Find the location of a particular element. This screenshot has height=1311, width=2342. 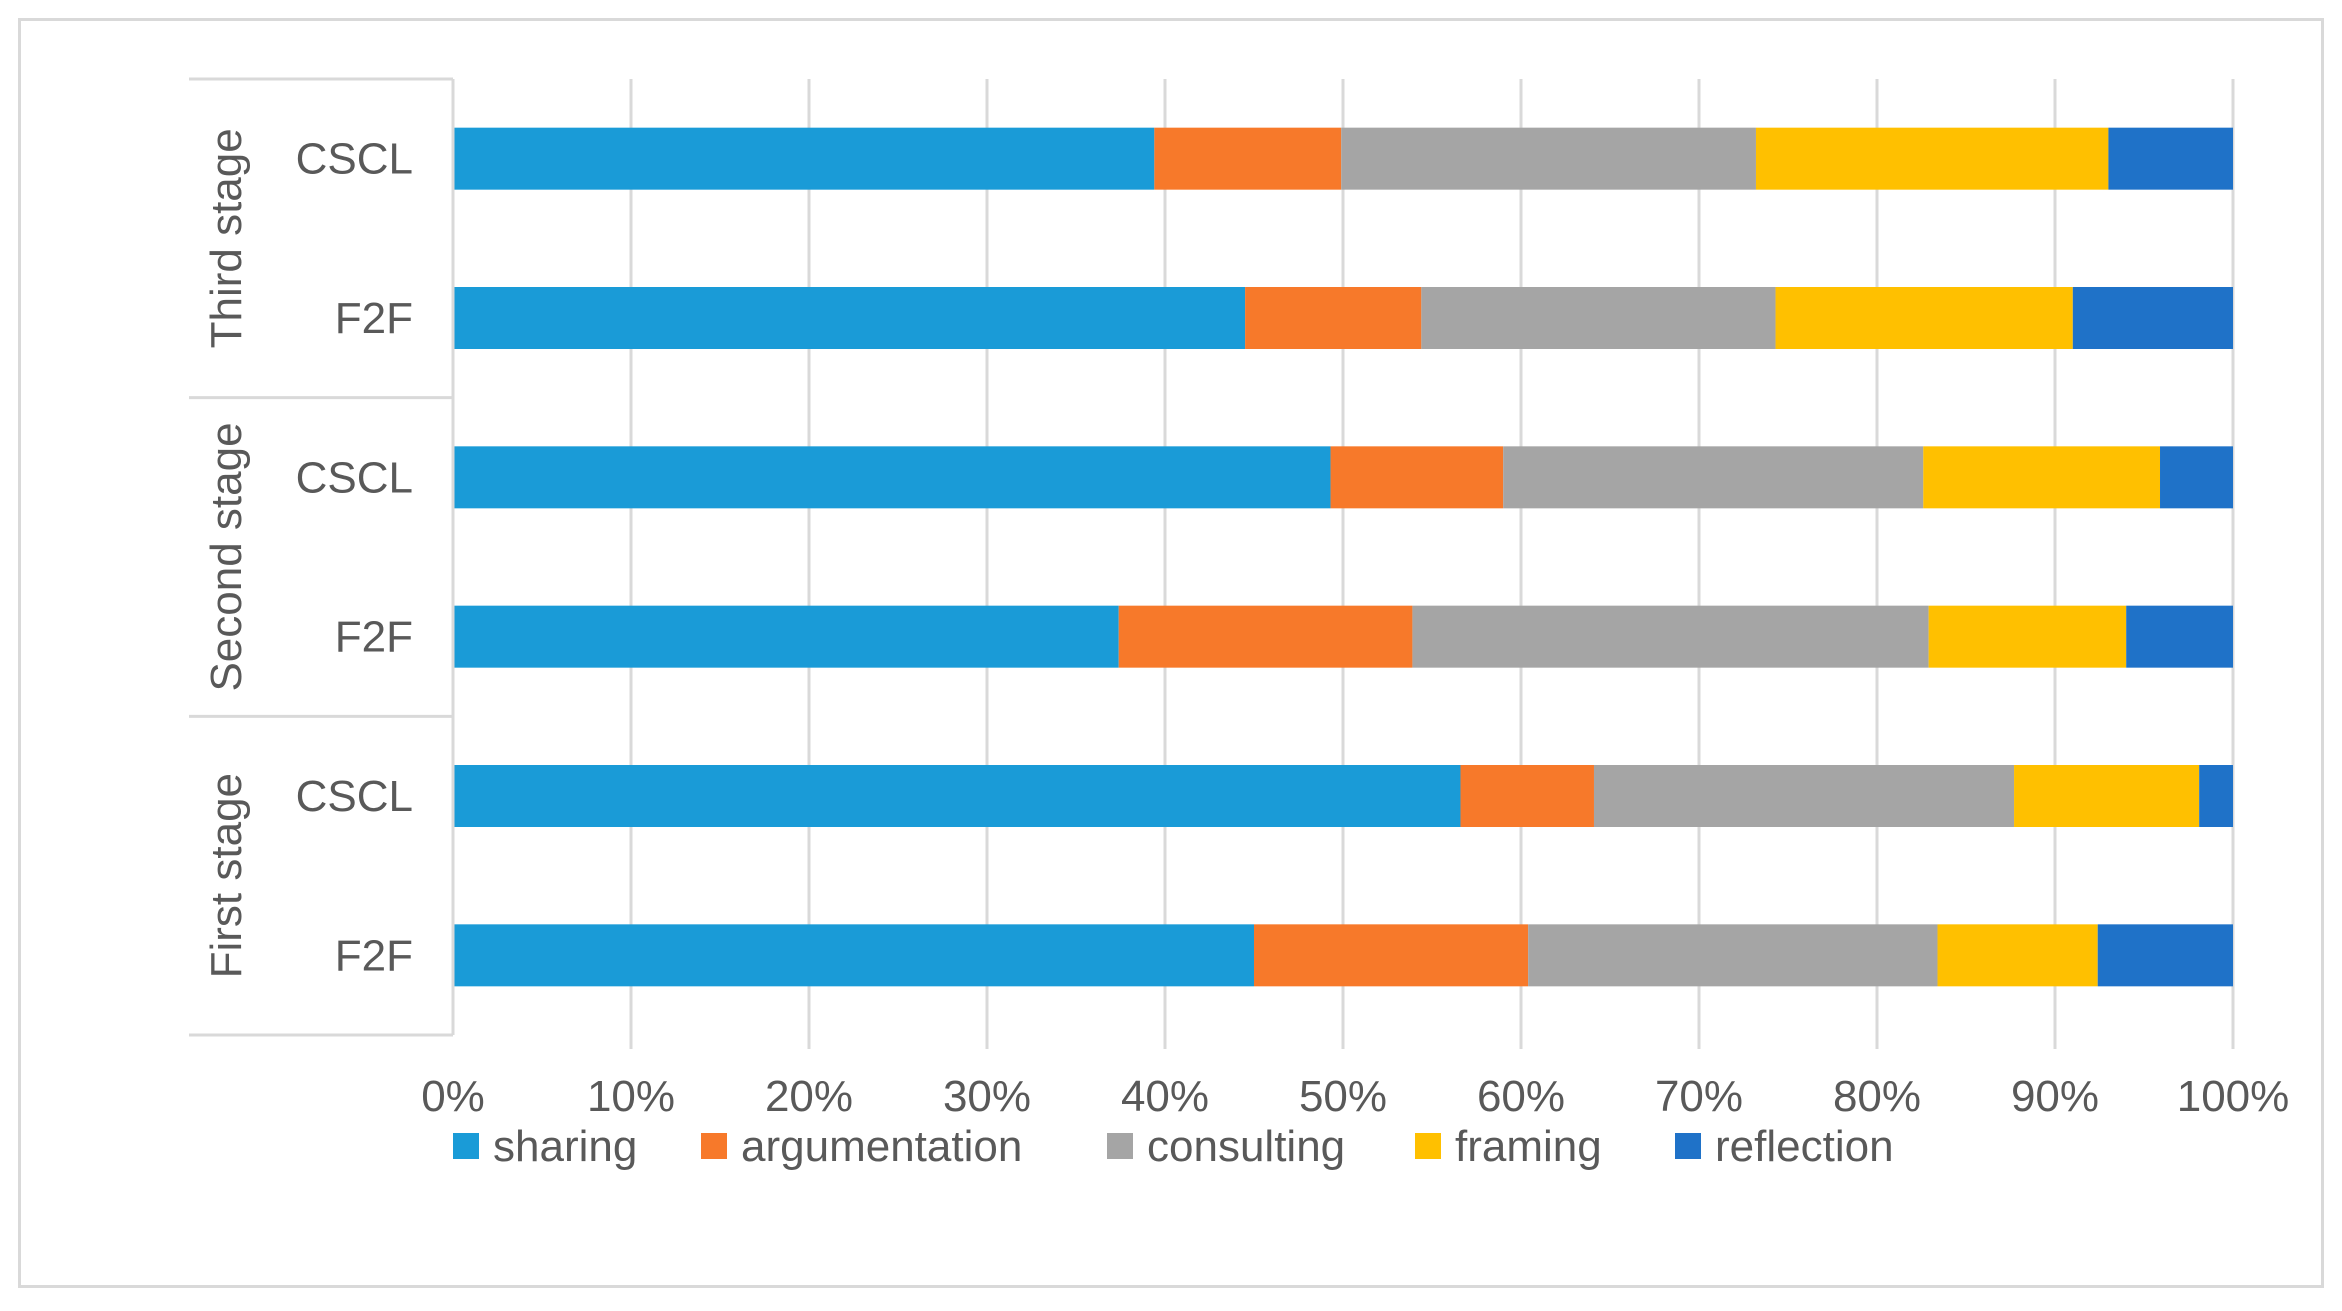

bar-reflection-first-stage-f2f is located at coordinates (2165, 955).